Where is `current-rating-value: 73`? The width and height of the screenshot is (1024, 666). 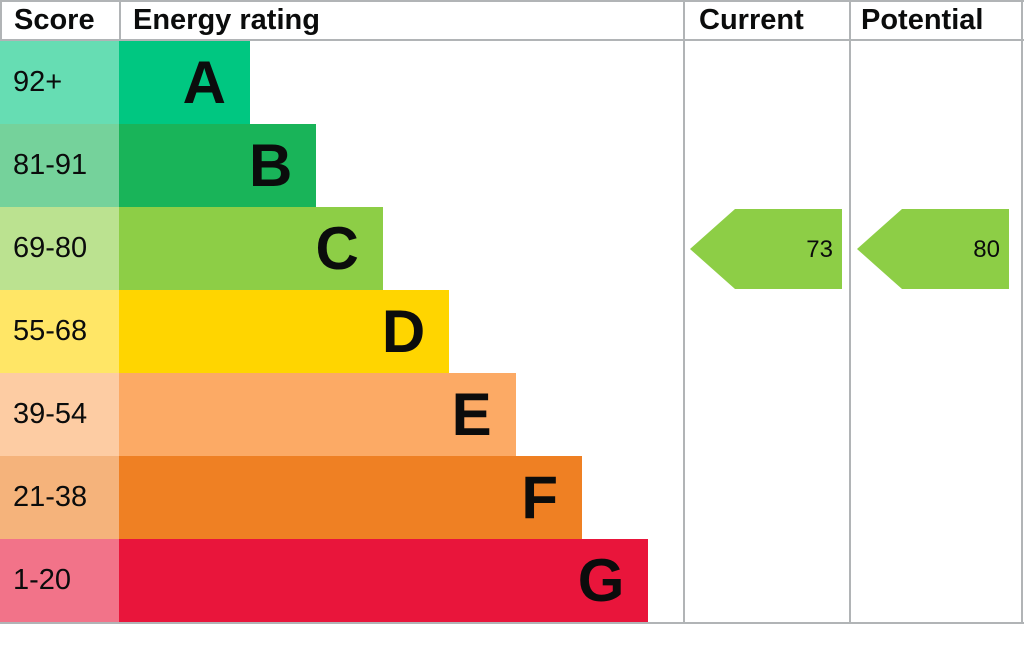
current-rating-value: 73 is located at coordinates (819, 249).